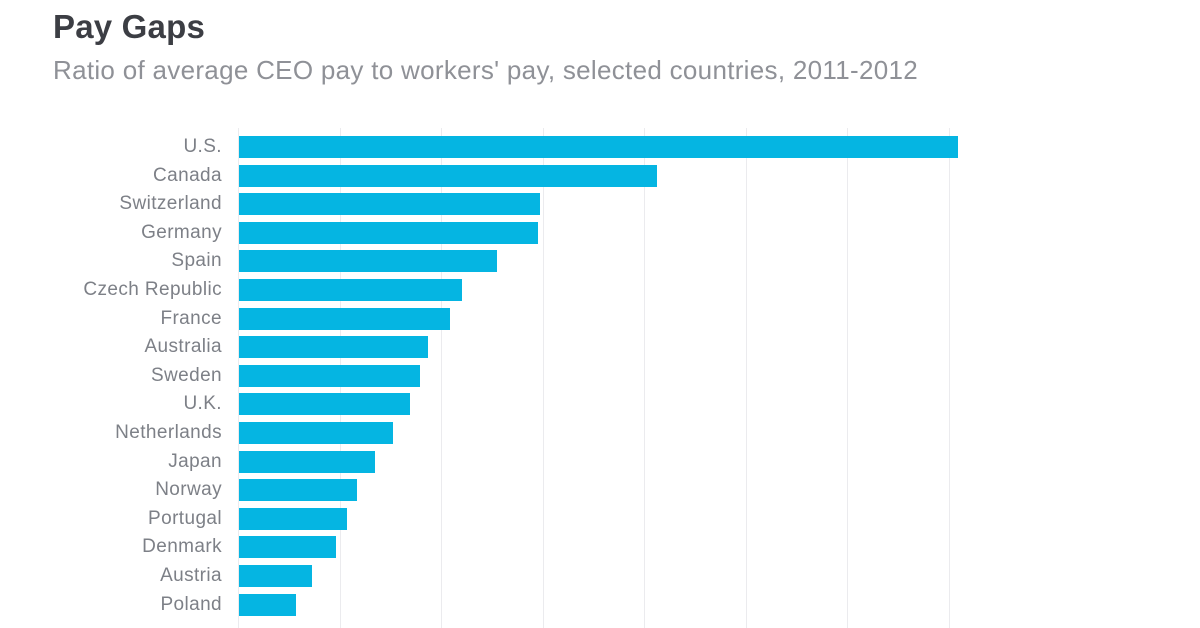 Image resolution: width=1200 pixels, height=628 pixels. Describe the element at coordinates (185, 518) in the screenshot. I see `category-label: Portugal` at that location.